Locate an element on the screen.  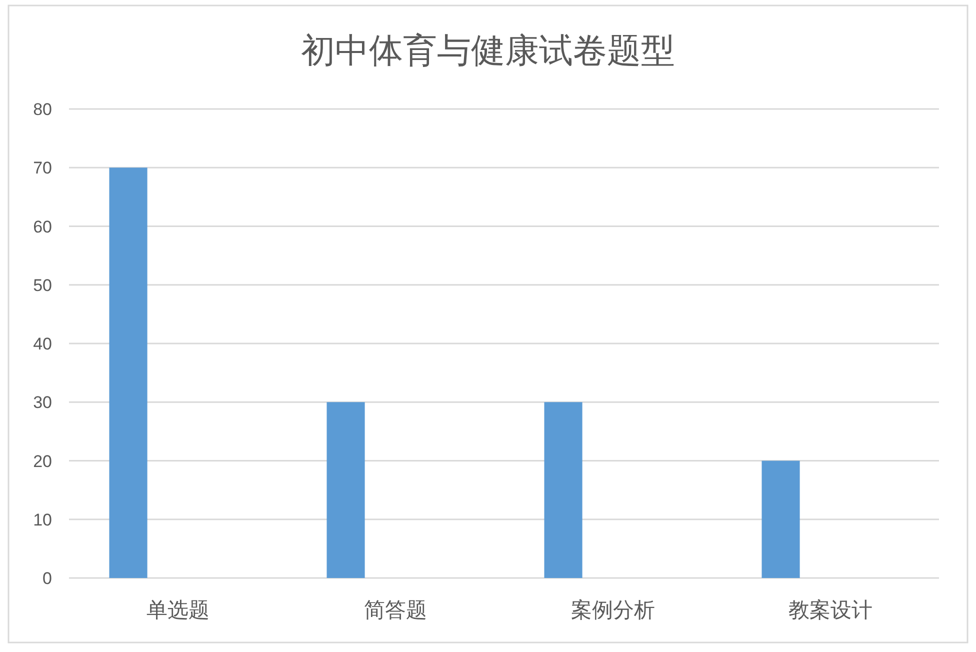
y-tick-label: 0 is located at coordinates (47, 578).